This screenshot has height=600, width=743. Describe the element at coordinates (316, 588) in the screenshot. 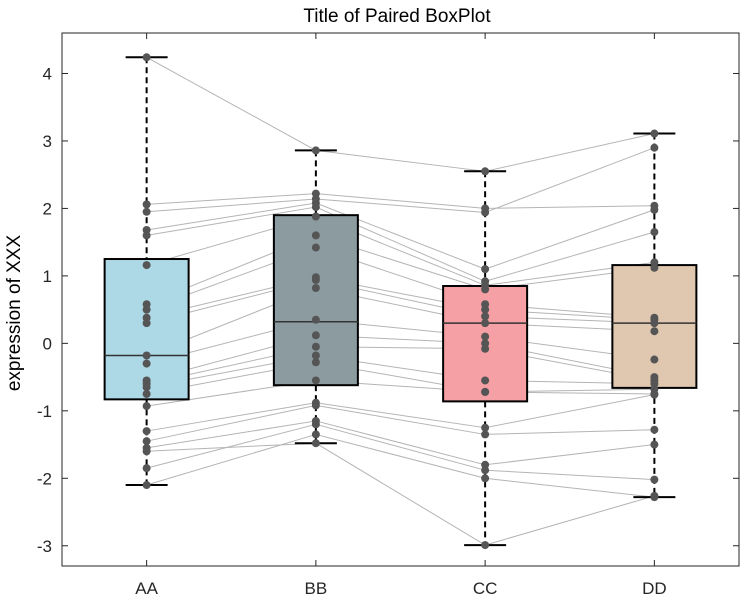

I see `x-tick-label: BB` at that location.